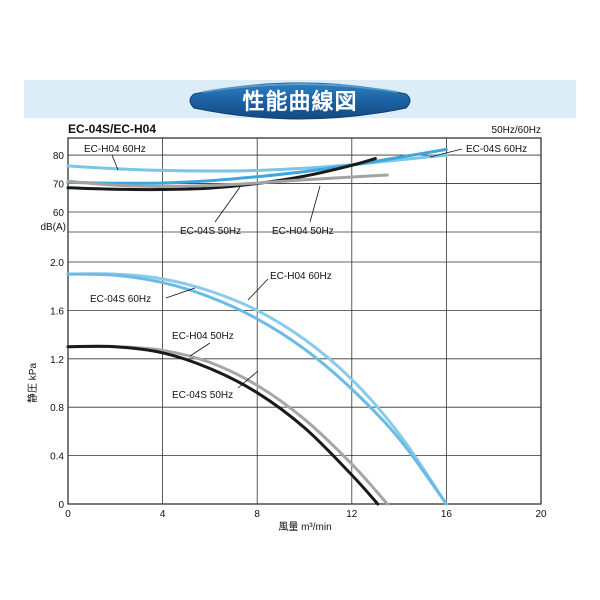  Describe the element at coordinates (57, 311) in the screenshot. I see `pressure-tick-label: 1.6` at that location.